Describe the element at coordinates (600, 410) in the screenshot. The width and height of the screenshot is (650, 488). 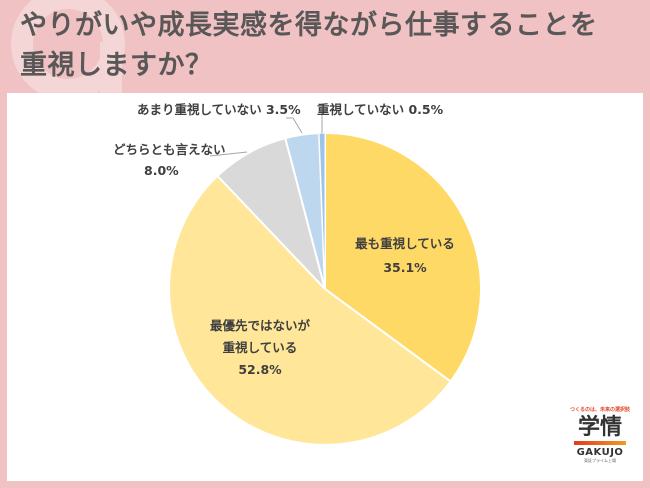
I see `logo-tagline: つくるのは、未来の選択肢` at that location.